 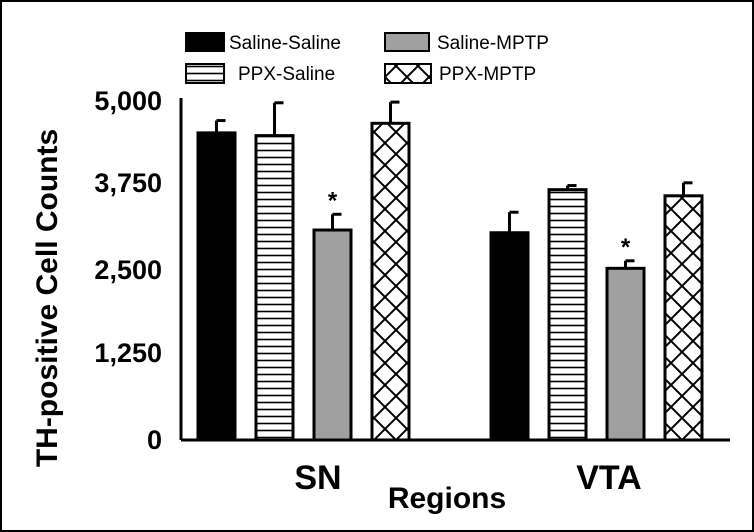 I want to click on bar-ppx-mptp-sn, so click(x=390, y=281).